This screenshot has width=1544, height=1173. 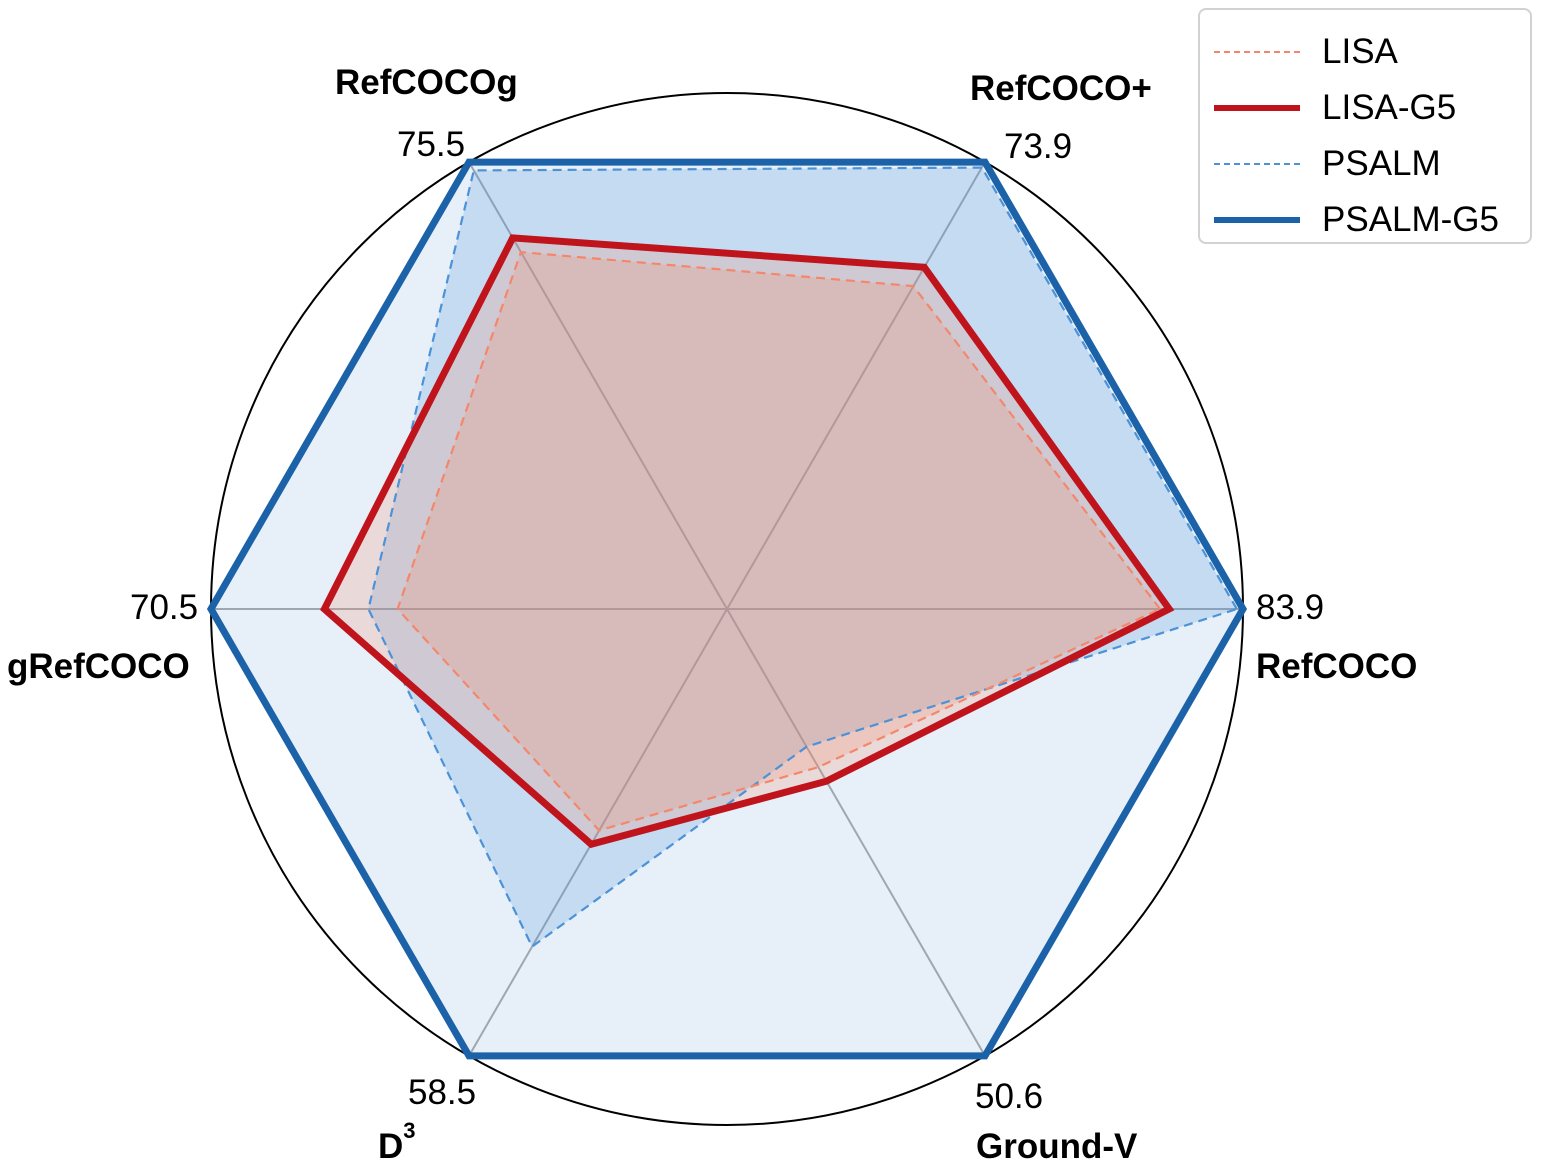 What do you see at coordinates (426, 82) in the screenshot?
I see `axis-name-refcocog: RefCOCOg` at bounding box center [426, 82].